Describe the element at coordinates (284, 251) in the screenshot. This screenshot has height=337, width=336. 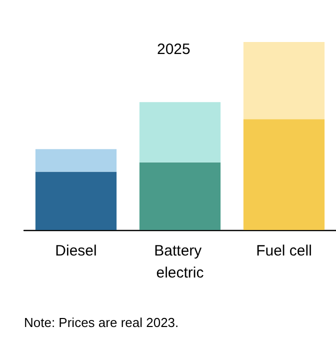
I see `x-tick-label: Fuel cell` at that location.